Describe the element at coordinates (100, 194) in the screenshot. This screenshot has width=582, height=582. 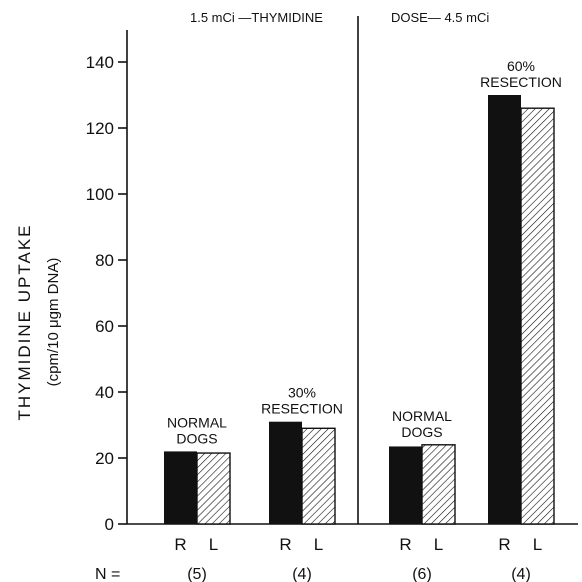
I see `y-tick-label: 100` at that location.